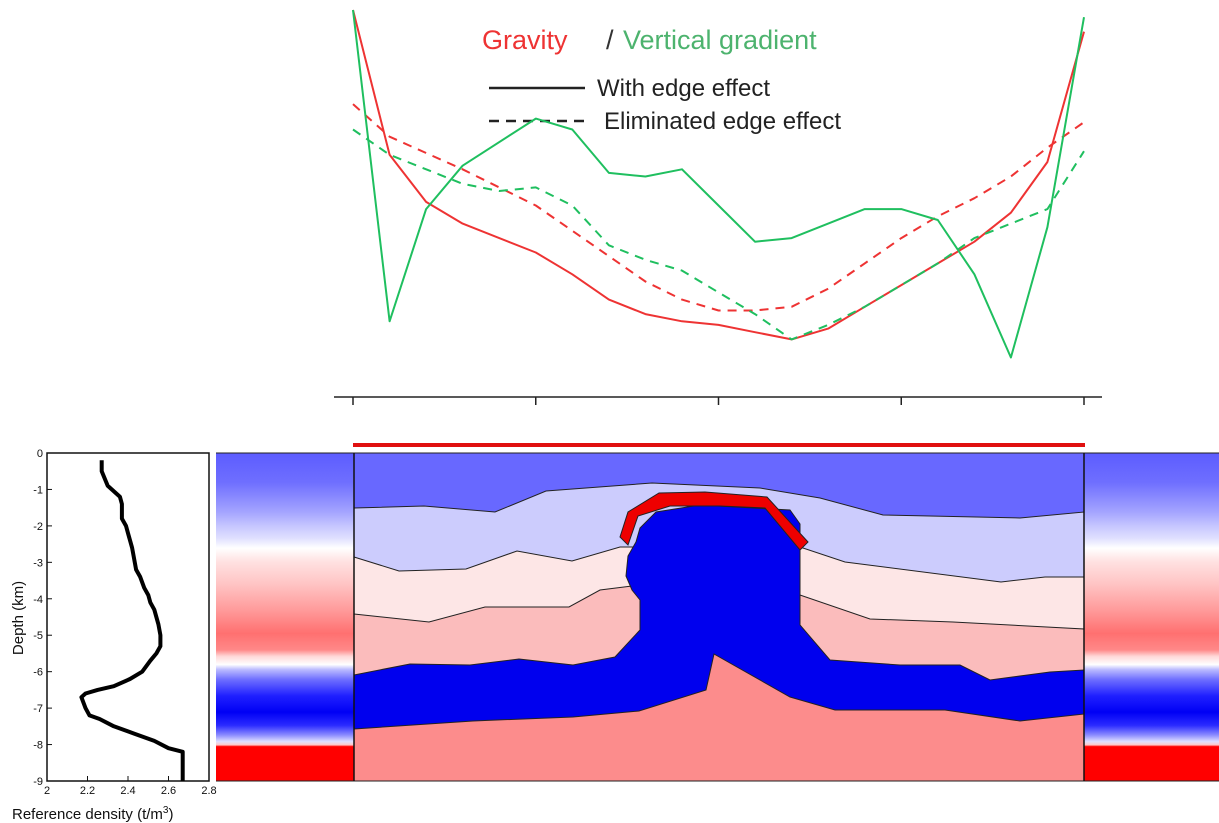 This screenshot has height=823, width=1219. What do you see at coordinates (18, 618) in the screenshot?
I see `density-ylabel: Depth (km)` at bounding box center [18, 618].